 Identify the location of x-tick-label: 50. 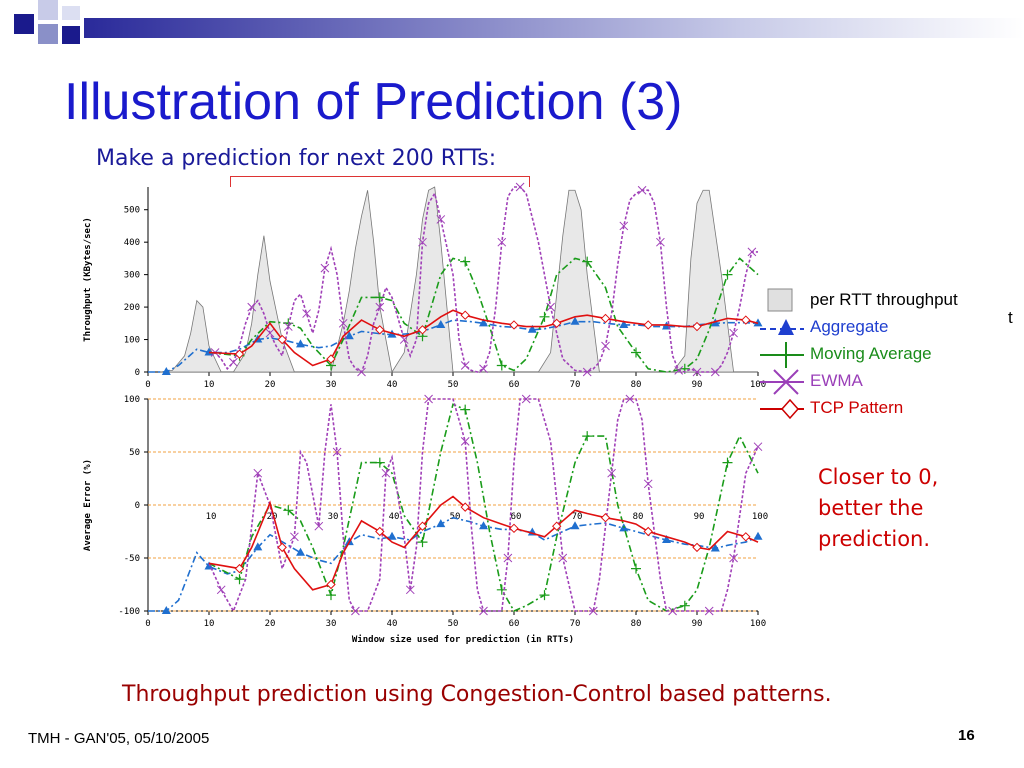
(453, 624).